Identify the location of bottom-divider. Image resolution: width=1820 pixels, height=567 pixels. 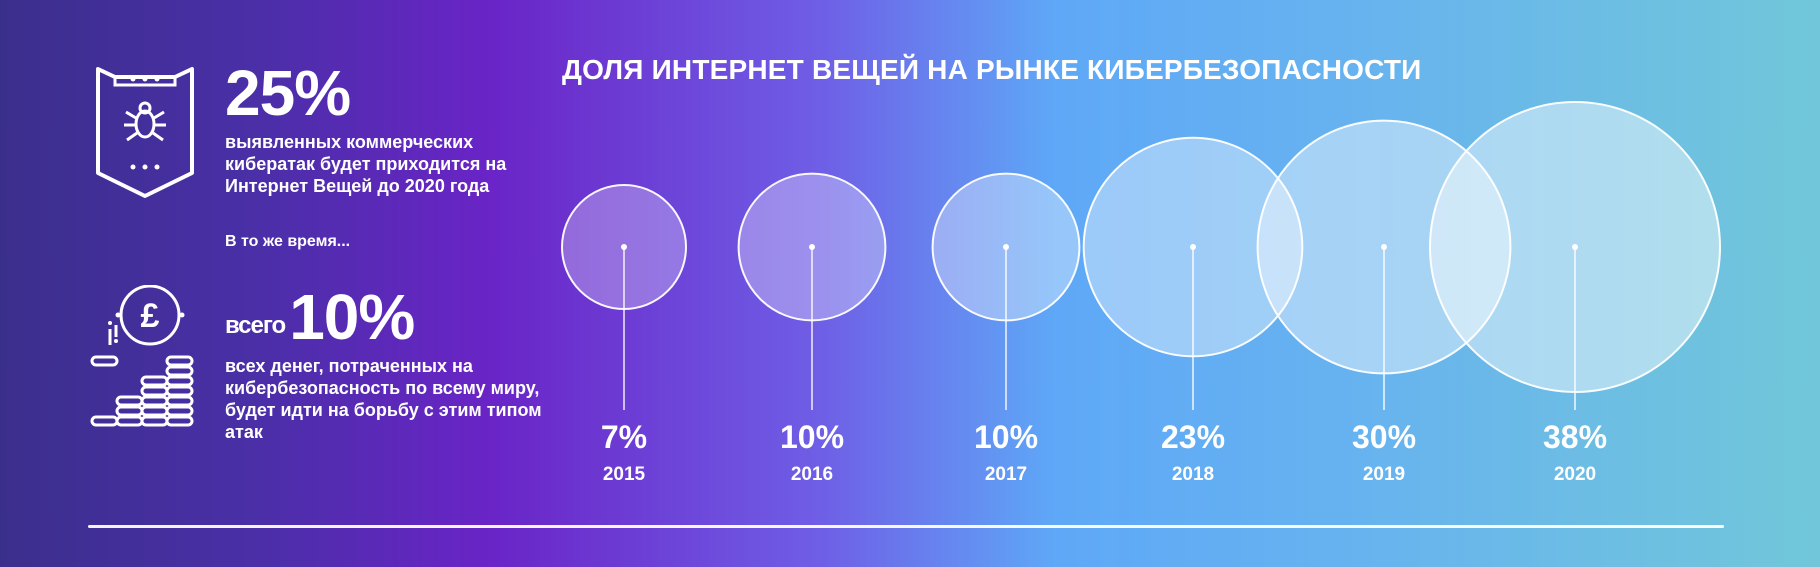
(906, 526).